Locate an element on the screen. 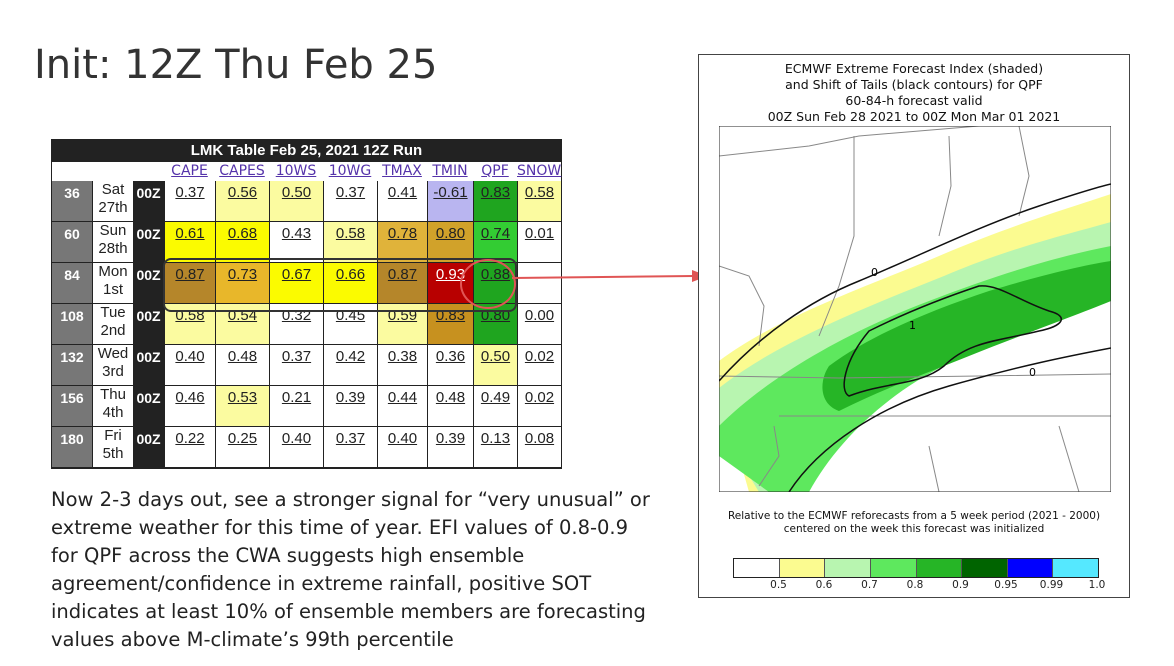  efi-value: 0.80 is located at coordinates (450, 233).